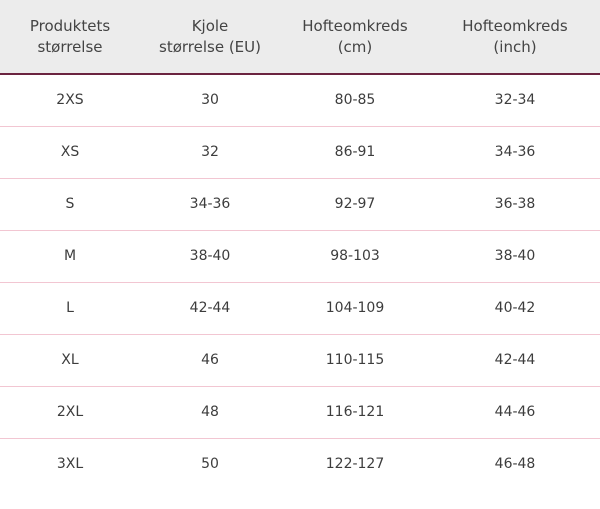 The height and width of the screenshot is (509, 600). Describe the element at coordinates (515, 307) in the screenshot. I see `cell-hip-inch: 40-42` at that location.